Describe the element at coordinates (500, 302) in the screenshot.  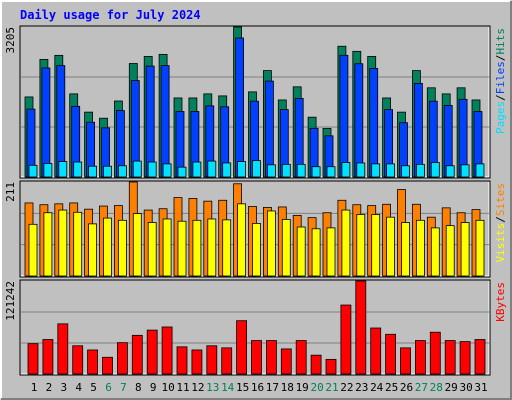
I see `legend: KBytes` at that location.